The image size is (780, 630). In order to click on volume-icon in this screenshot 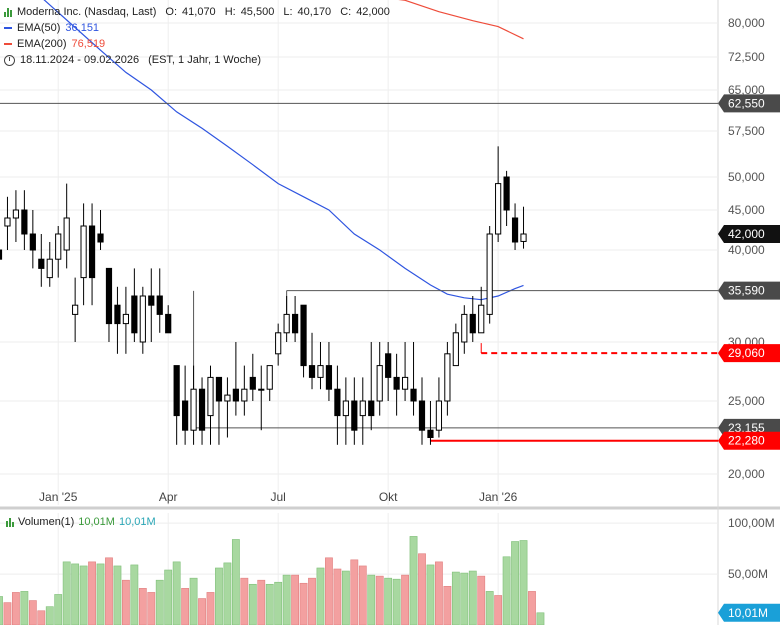, I will do `click(10, 522)`.